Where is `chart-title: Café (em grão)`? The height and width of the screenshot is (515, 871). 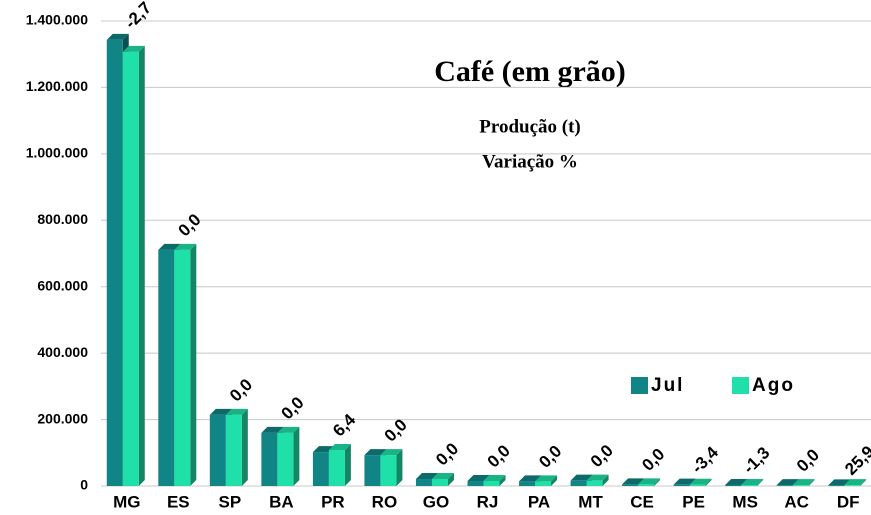 chart-title: Café (em grão) is located at coordinates (530, 71).